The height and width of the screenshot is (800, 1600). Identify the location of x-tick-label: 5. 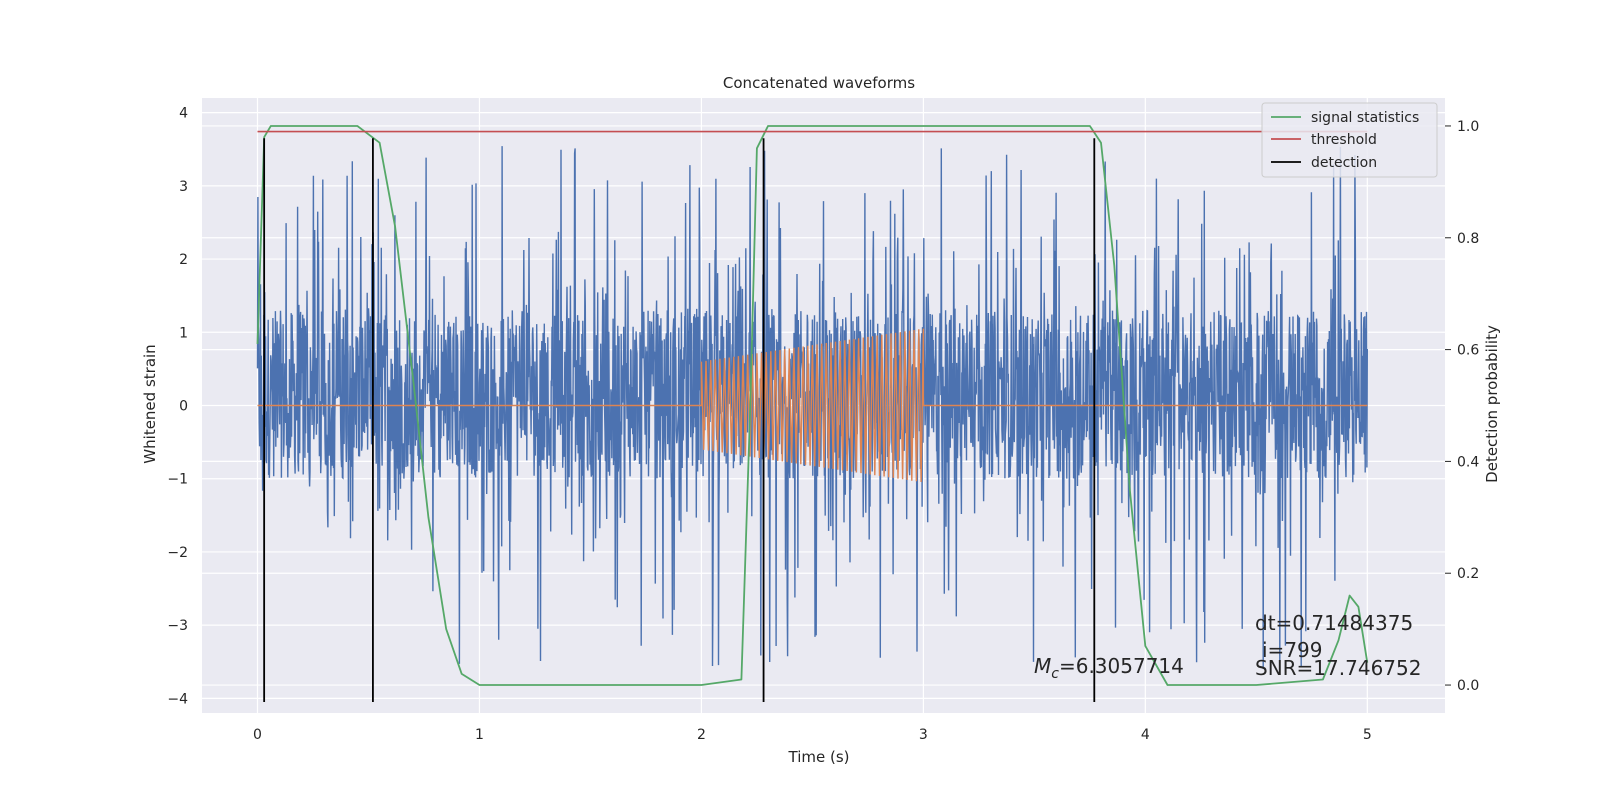
(1367, 735).